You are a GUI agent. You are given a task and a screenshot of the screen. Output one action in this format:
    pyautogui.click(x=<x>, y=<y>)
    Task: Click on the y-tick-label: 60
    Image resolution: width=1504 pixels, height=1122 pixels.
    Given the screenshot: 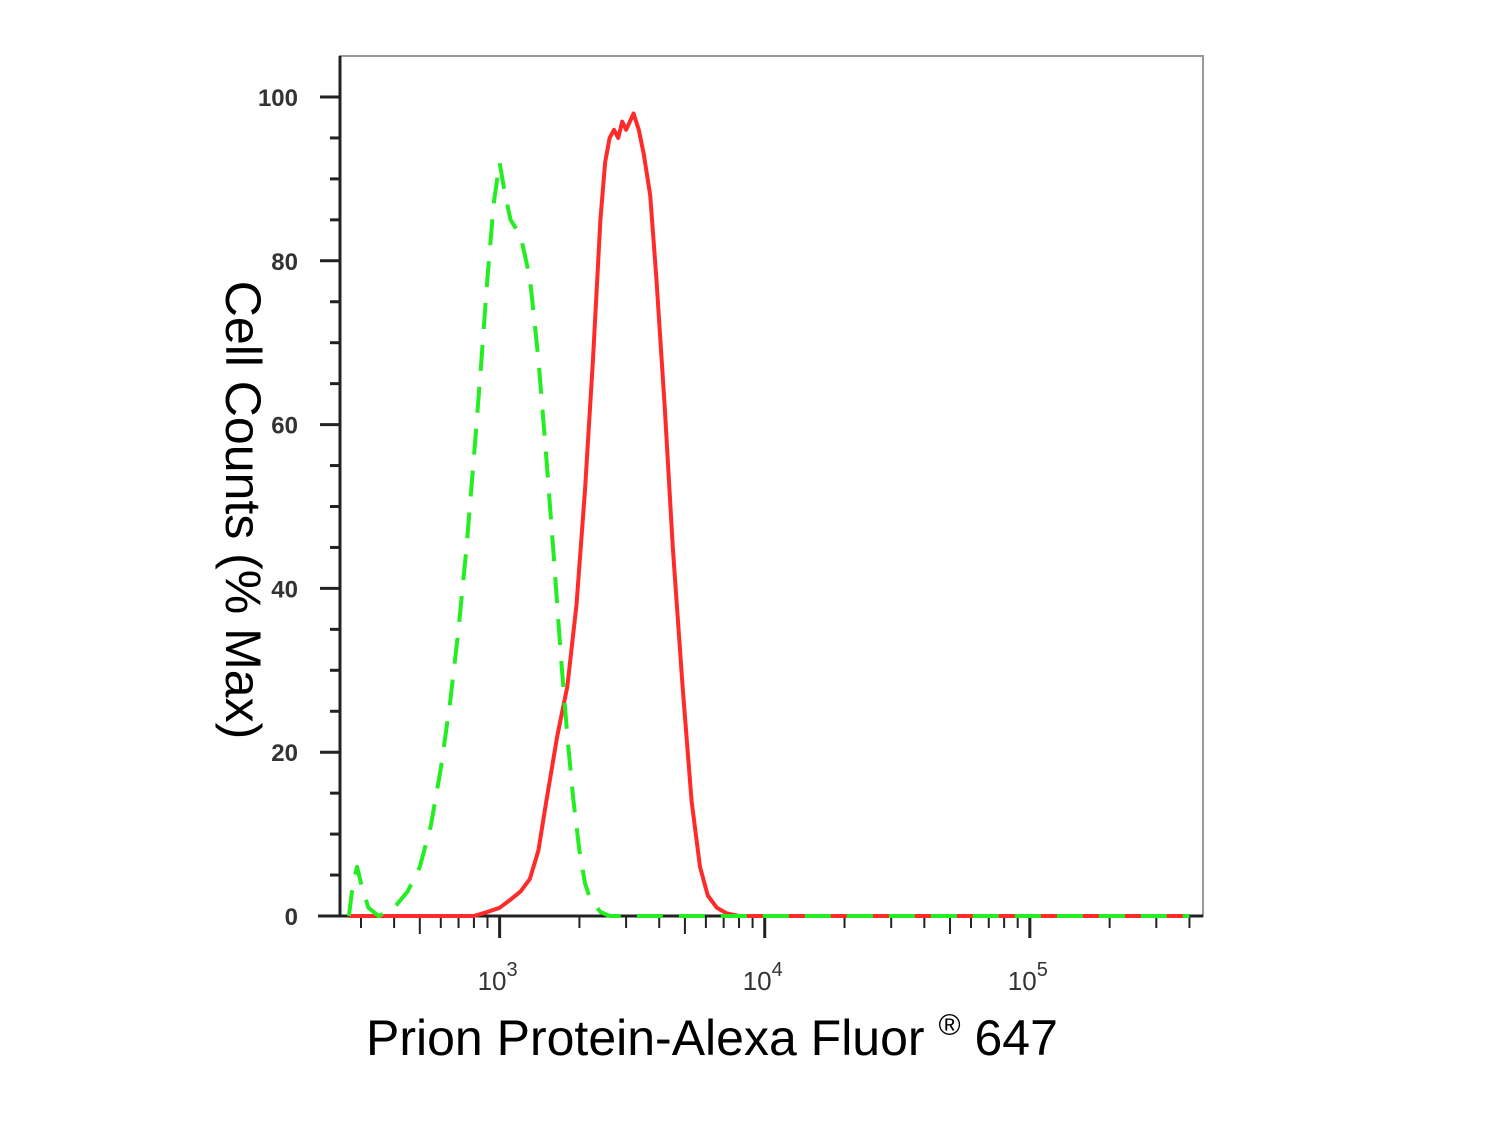 What is the action you would take?
    pyautogui.click(x=284, y=426)
    